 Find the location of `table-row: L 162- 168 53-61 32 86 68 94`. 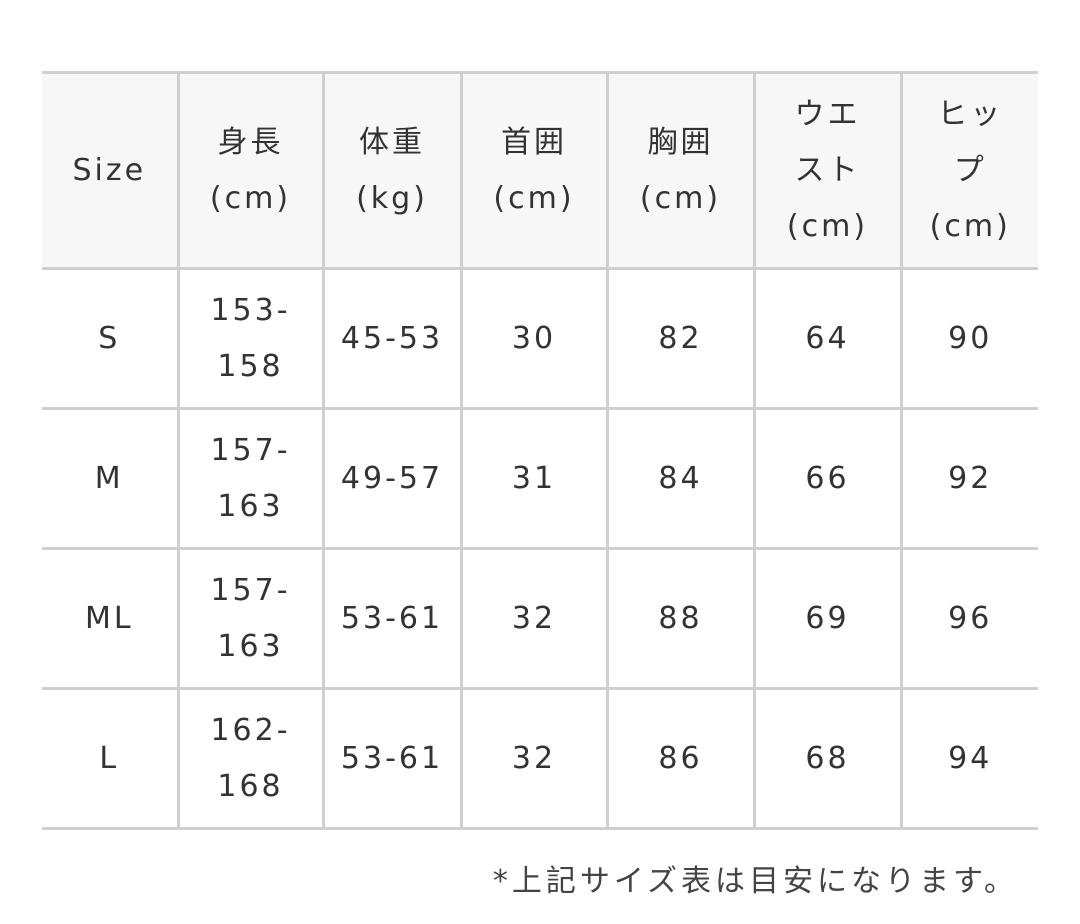

table-row: L 162- 168 53-61 32 86 68 94 is located at coordinates (540, 758).